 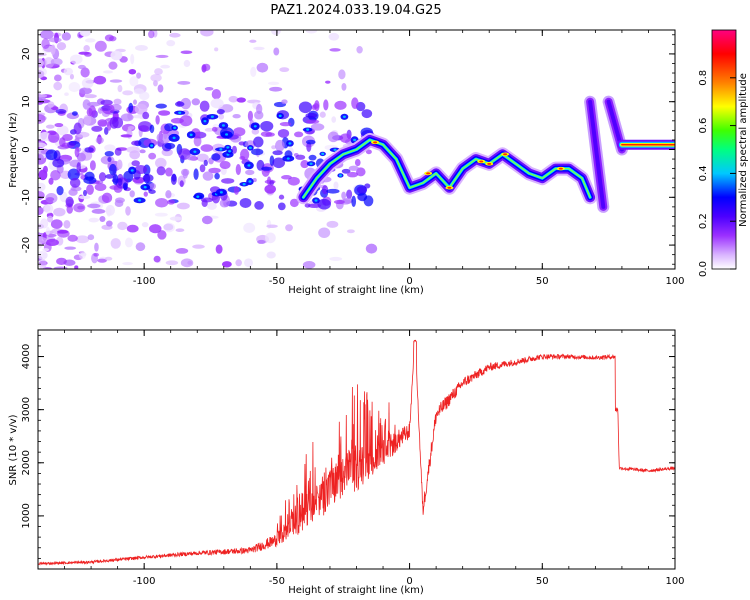 What do you see at coordinates (542, 281) in the screenshot?
I see `x-tick-label: 50` at bounding box center [542, 281].